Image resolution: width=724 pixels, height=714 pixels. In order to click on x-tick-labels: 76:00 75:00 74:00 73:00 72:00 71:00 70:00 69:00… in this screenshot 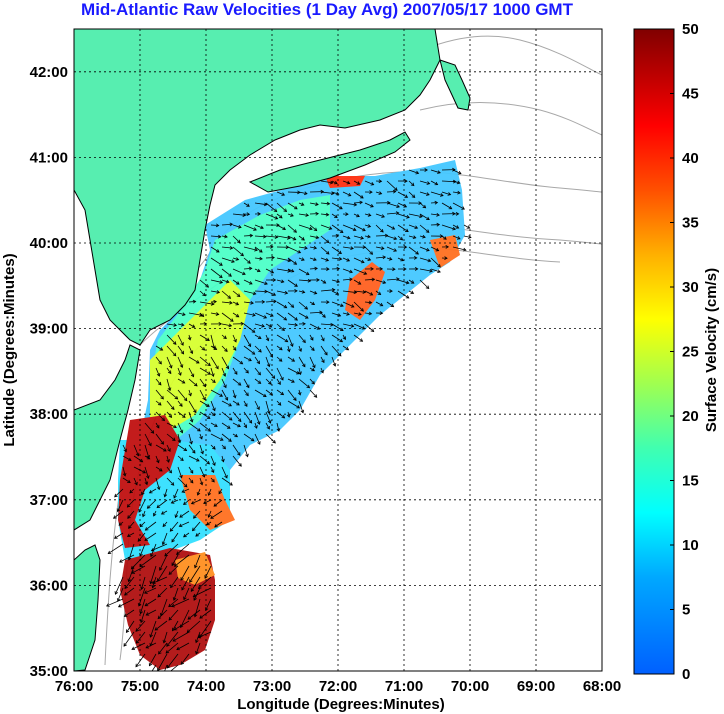, I will do `click(338, 686)`.